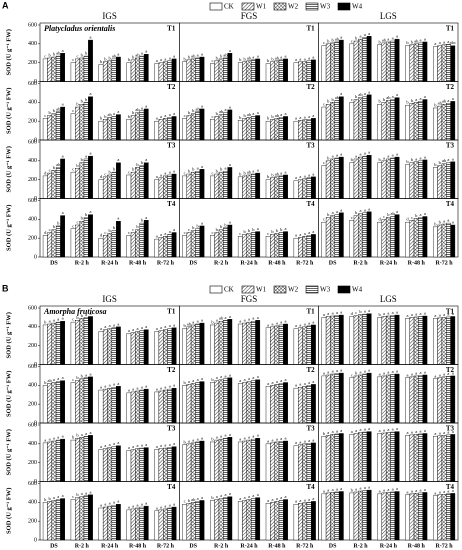 This screenshot has width=462, height=550. I want to click on species-name: Platycladus orientalis, so click(79, 28).